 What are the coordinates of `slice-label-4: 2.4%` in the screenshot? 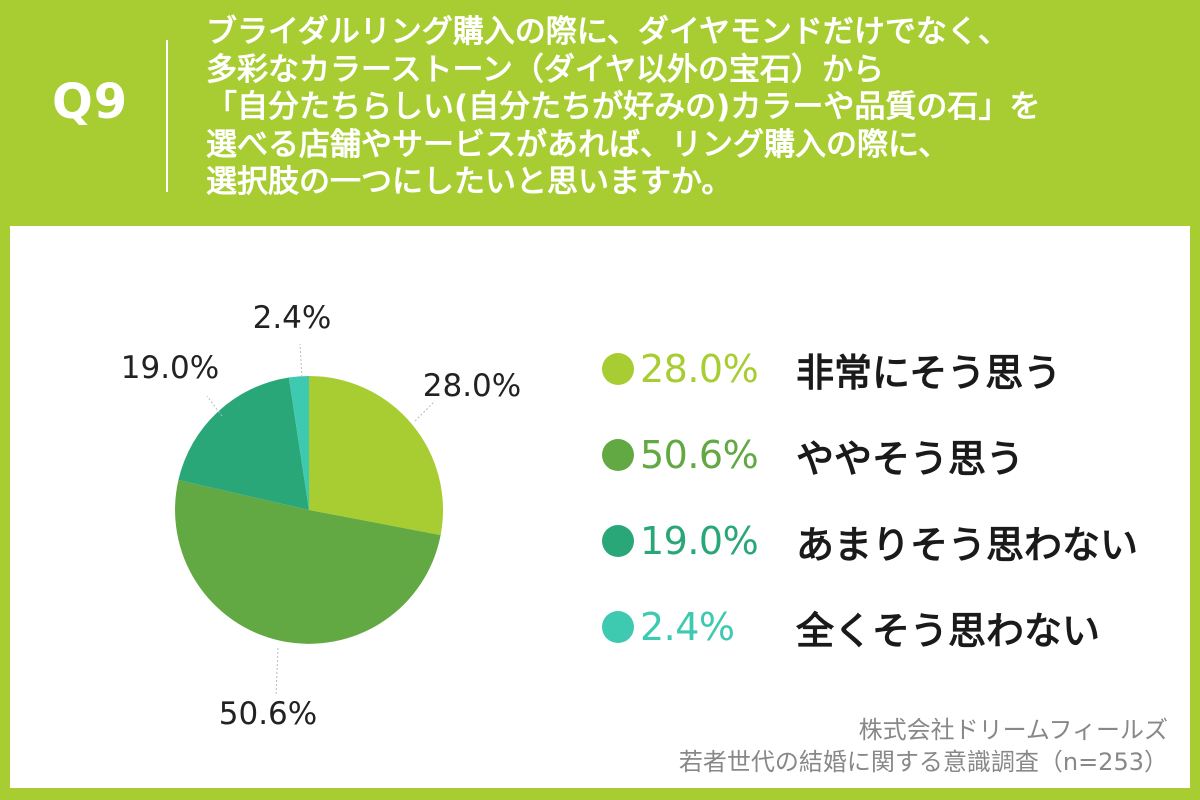 It's located at (292, 318).